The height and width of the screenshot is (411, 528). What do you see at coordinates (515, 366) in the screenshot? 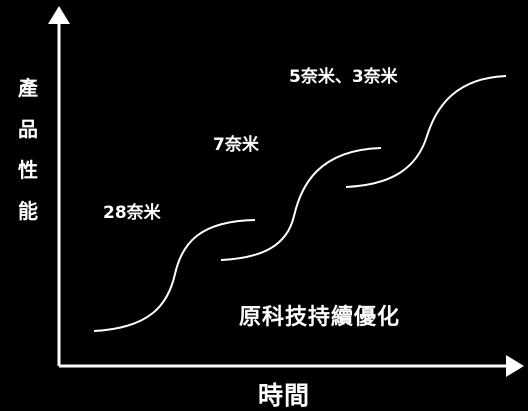
I see `x-axis-arrowhead` at bounding box center [515, 366].